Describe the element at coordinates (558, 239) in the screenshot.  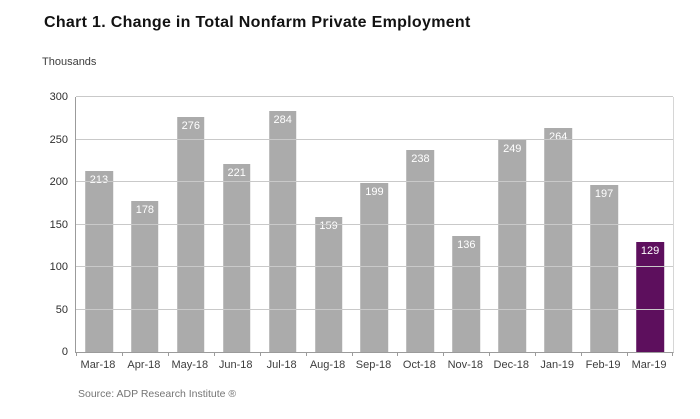
I see `bar: 264` at that location.